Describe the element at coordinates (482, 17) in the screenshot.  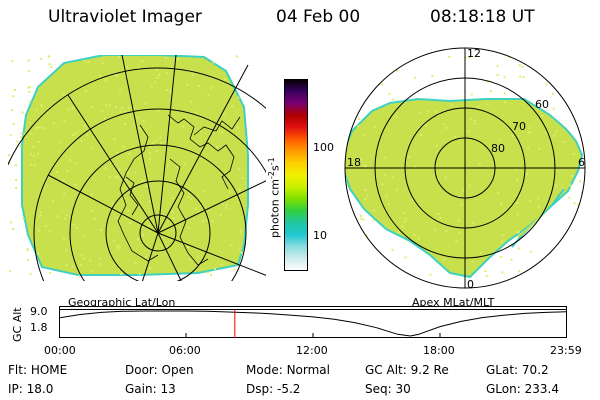
I see `time-label: 08:18:18 UT` at that location.